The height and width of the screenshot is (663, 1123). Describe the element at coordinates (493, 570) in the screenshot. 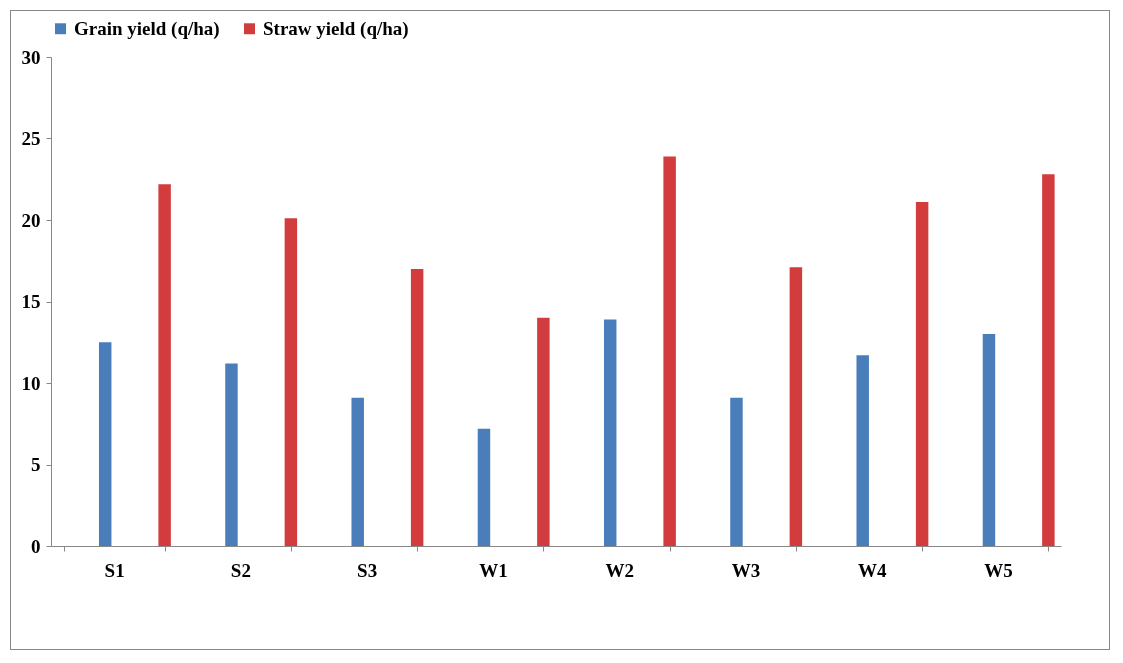

I see `x-tick-label: W1` at that location.